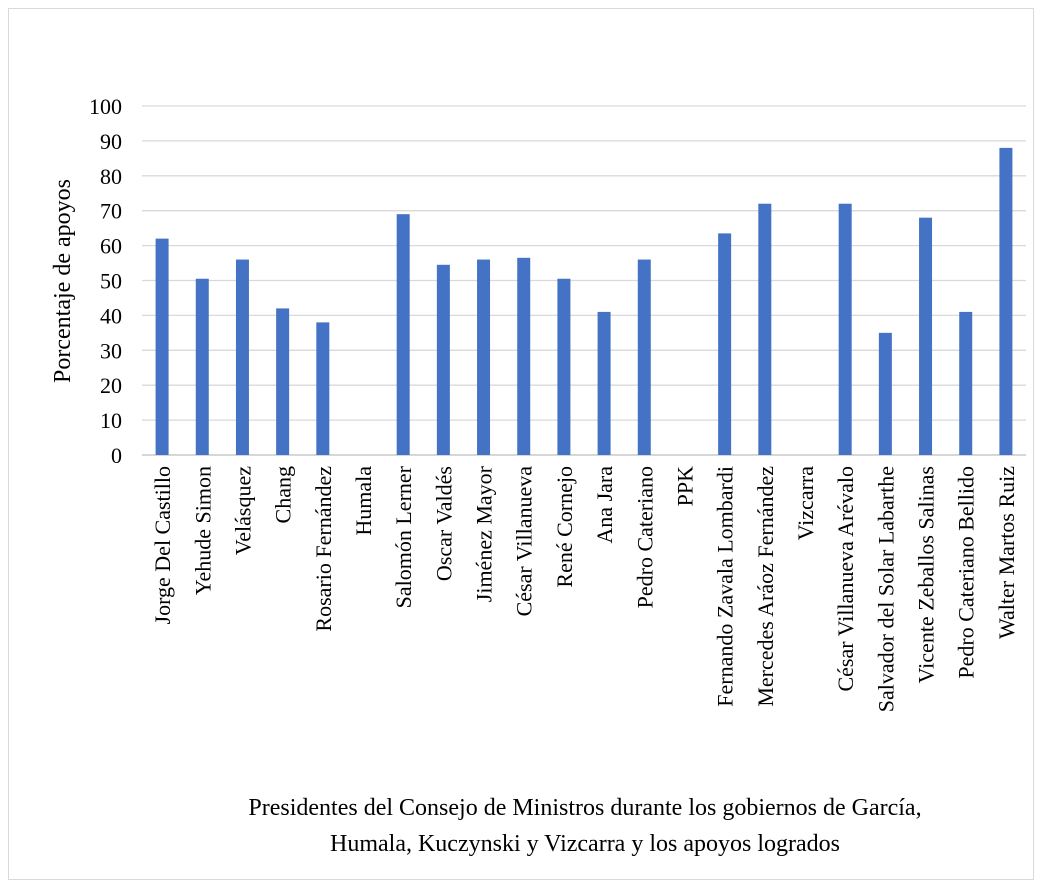 The image size is (1044, 888). What do you see at coordinates (966, 572) in the screenshot?
I see `x-tick-label: Pedro Cateriano Bellido` at bounding box center [966, 572].